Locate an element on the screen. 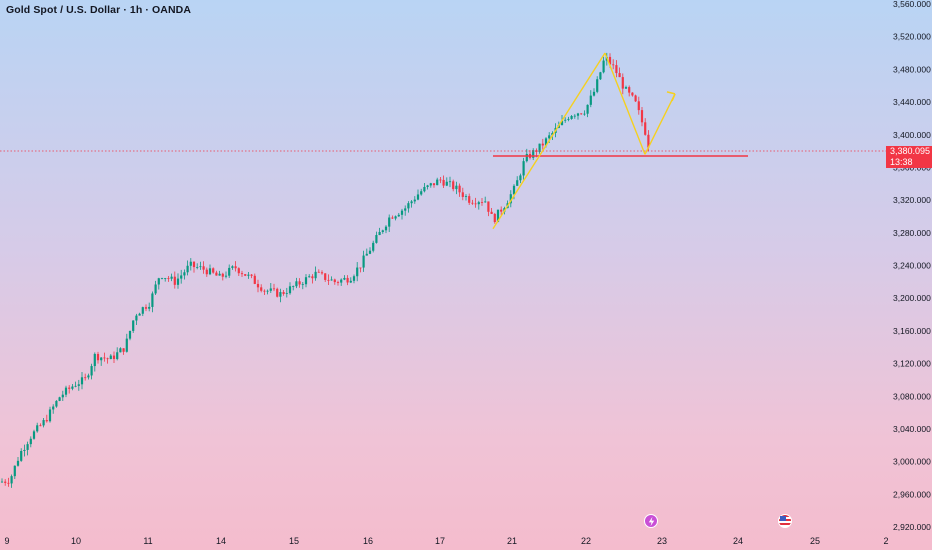  x-tick-label: 22 is located at coordinates (586, 541).